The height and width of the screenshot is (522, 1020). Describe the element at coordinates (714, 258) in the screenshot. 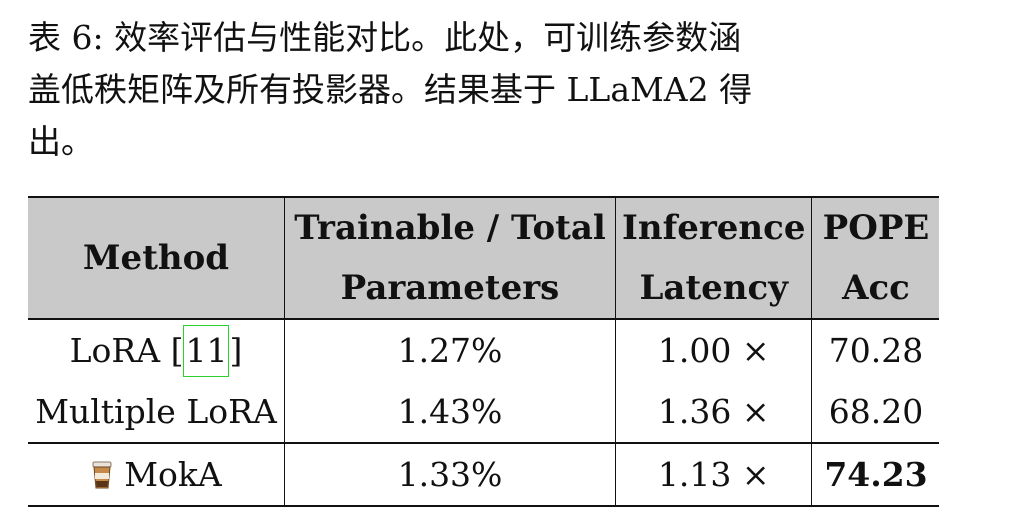

I see `header-latency: Inference Latency` at that location.